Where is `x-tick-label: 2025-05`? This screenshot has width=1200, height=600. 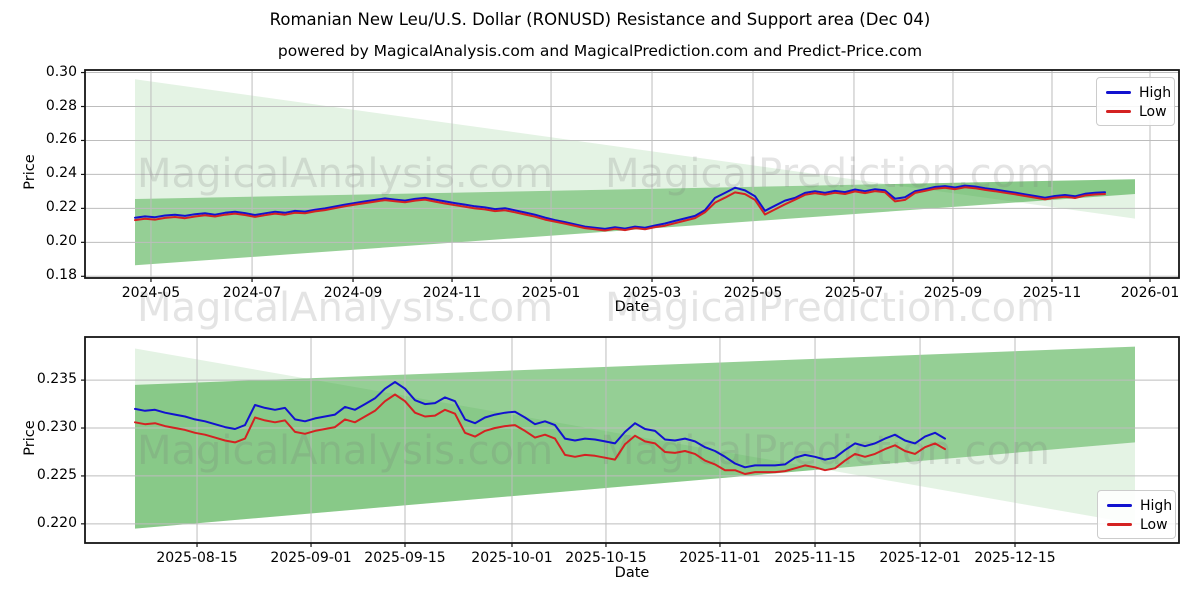
x-tick-label: 2025-05 is located at coordinates (753, 293).